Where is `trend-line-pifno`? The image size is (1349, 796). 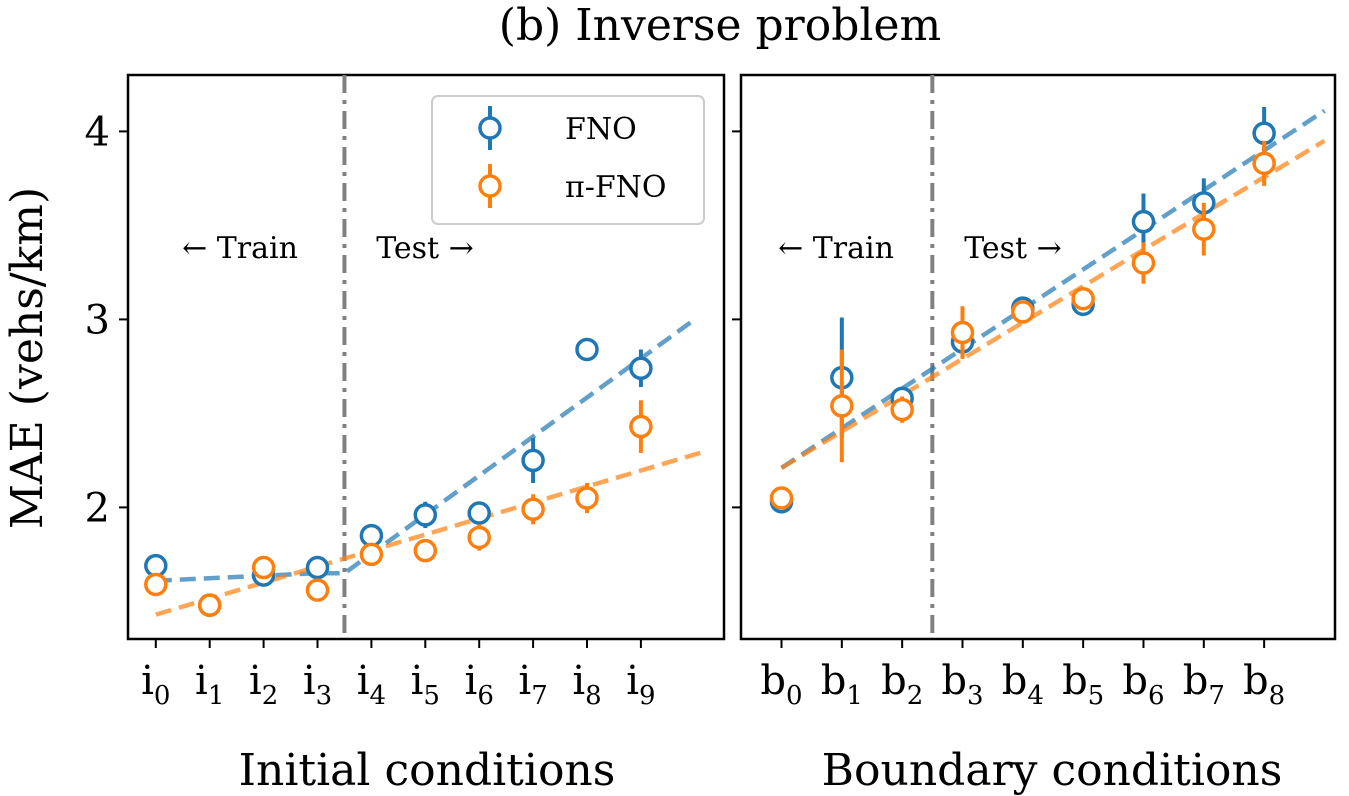 trend-line-pifno is located at coordinates (428, 533).